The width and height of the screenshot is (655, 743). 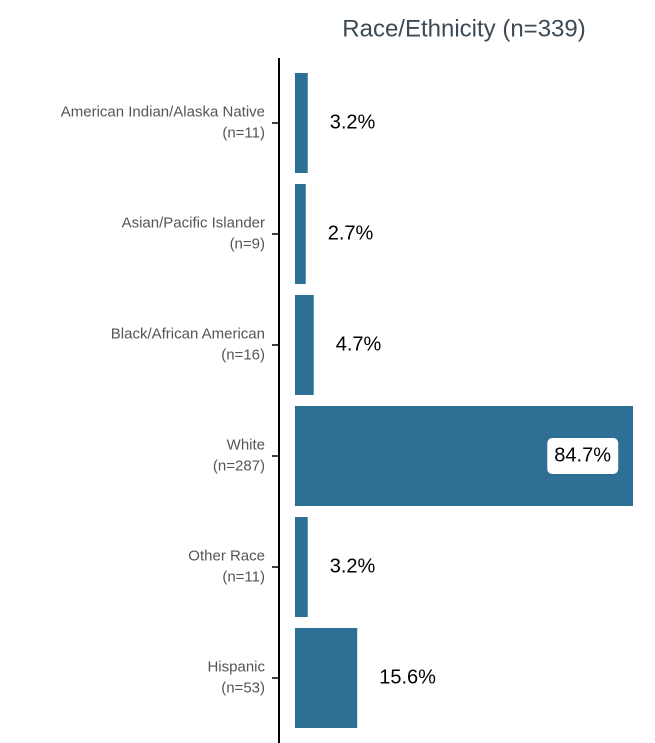 I want to click on y-tick-label: (n=53), so click(x=243, y=687).